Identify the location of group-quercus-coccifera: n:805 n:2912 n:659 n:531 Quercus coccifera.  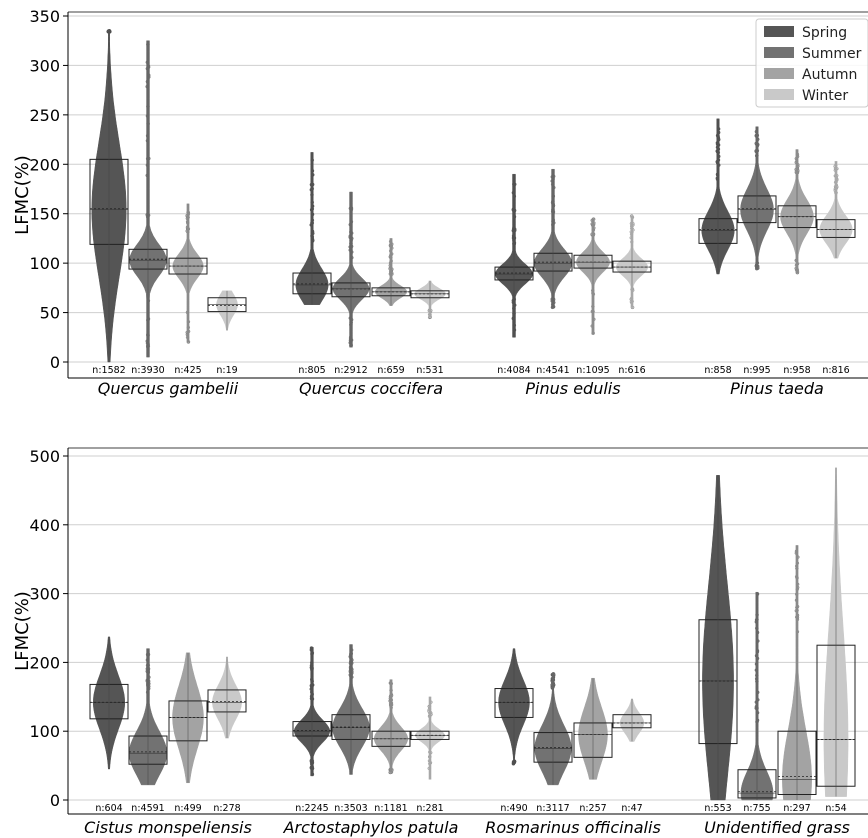
(371, 275).